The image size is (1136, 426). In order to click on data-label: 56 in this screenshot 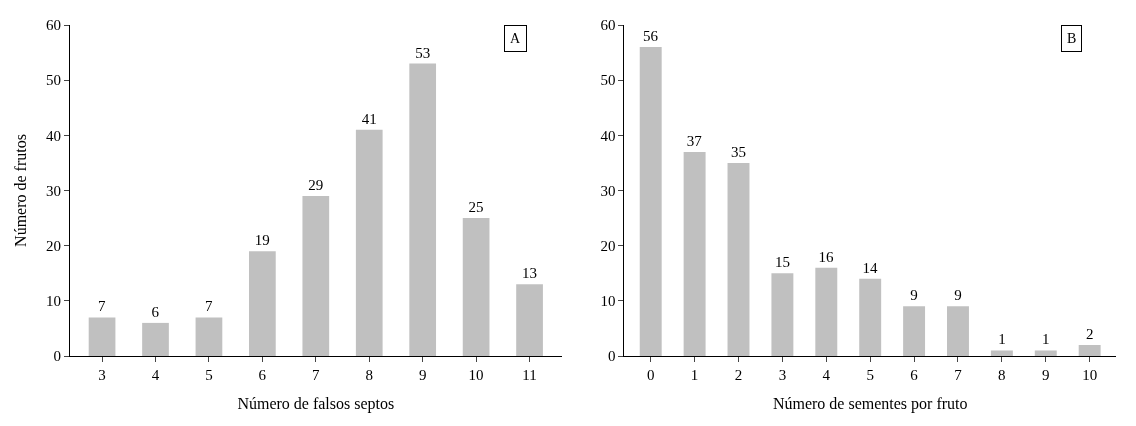, I will do `click(650, 36)`.